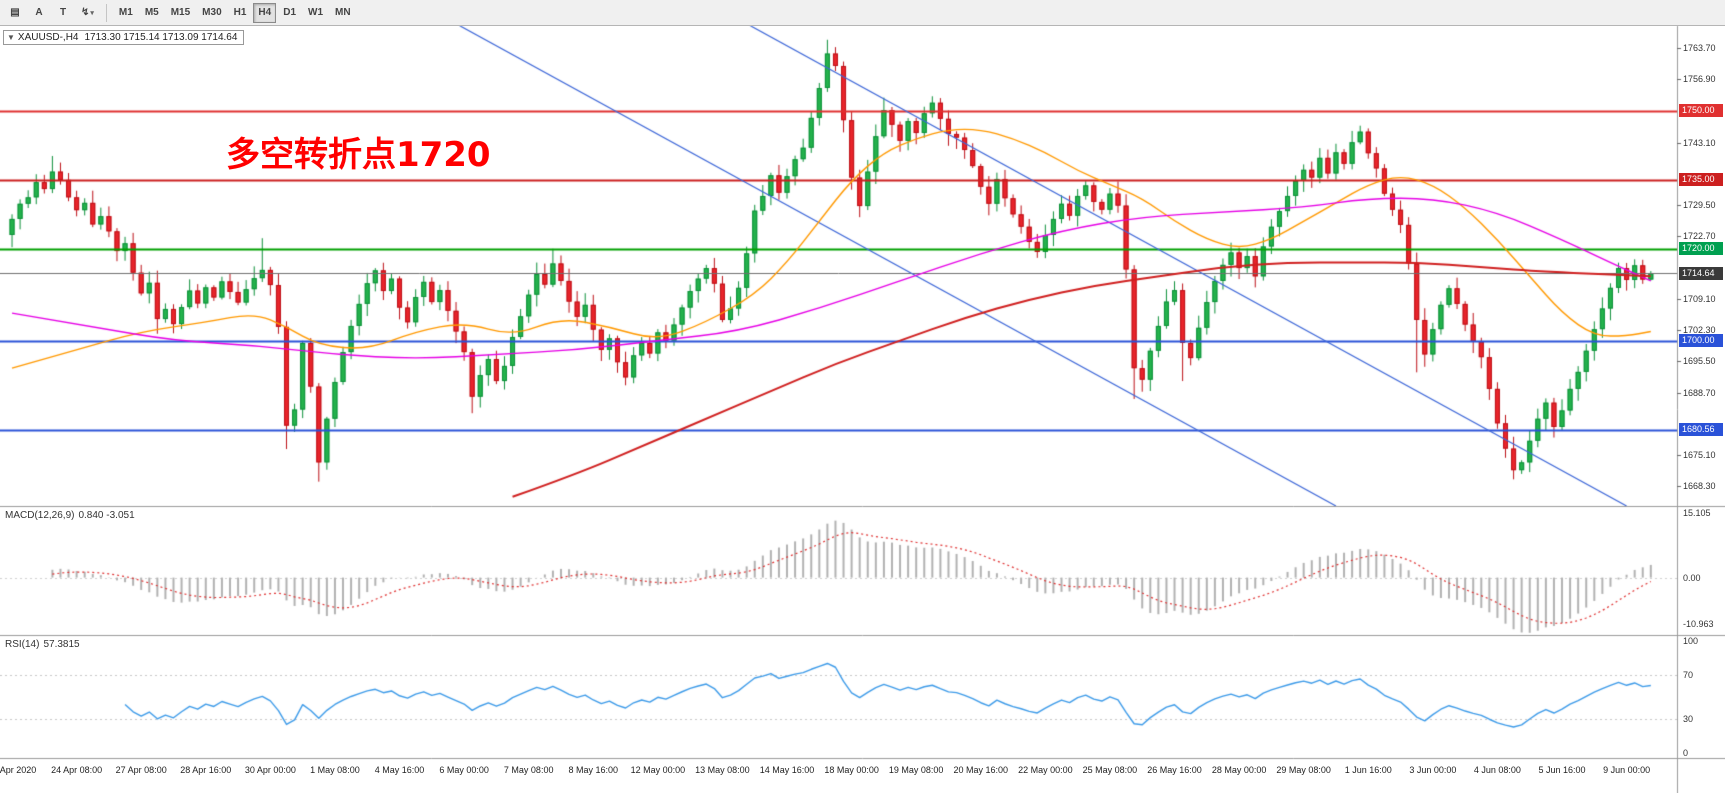 This screenshot has height=793, width=1725. What do you see at coordinates (40, 515) in the screenshot?
I see `macd-name: MACD(12,26,9)` at bounding box center [40, 515].